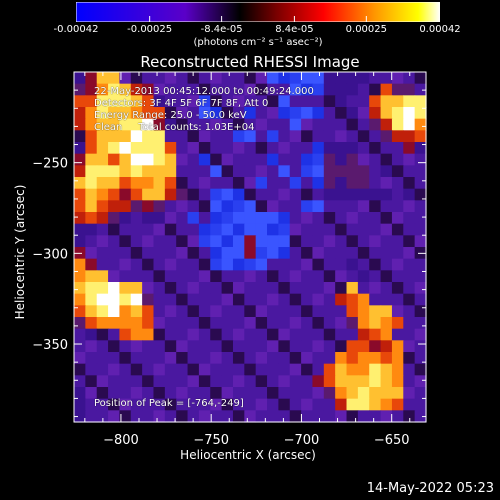  What do you see at coordinates (258, 42) in the screenshot?
I see `colorbar-unit-label: (photons cm⁻² s⁻¹ asec⁻²)` at bounding box center [258, 42].